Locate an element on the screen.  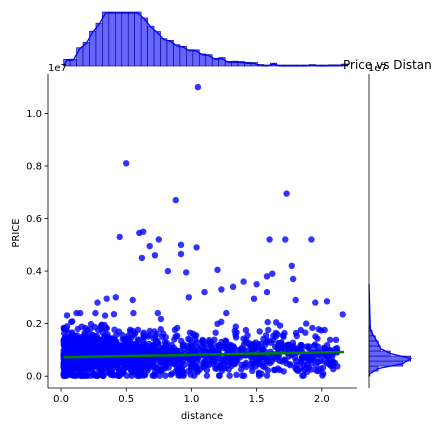
marginal-y-kde is located at coordinates (390, 330).